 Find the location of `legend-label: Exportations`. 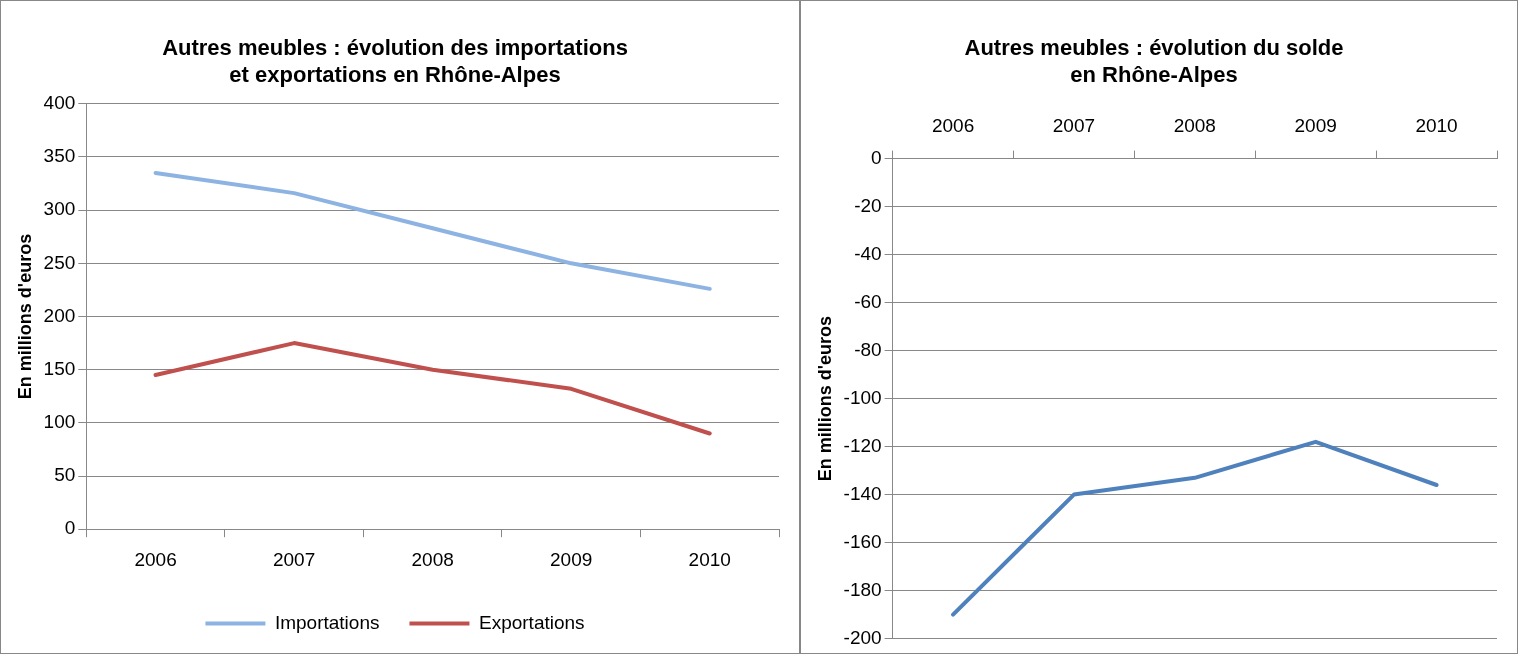

legend-label: Exportations is located at coordinates (531, 622).